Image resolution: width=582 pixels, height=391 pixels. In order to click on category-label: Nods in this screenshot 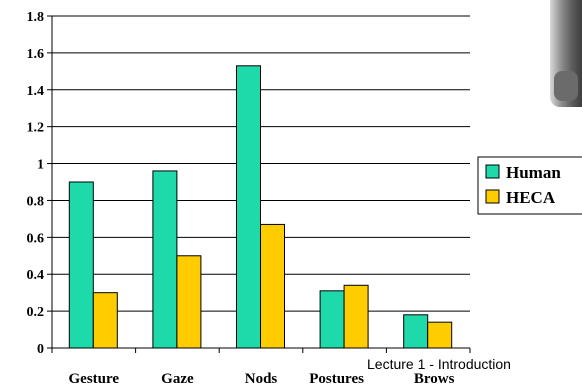, I will do `click(261, 379)`.